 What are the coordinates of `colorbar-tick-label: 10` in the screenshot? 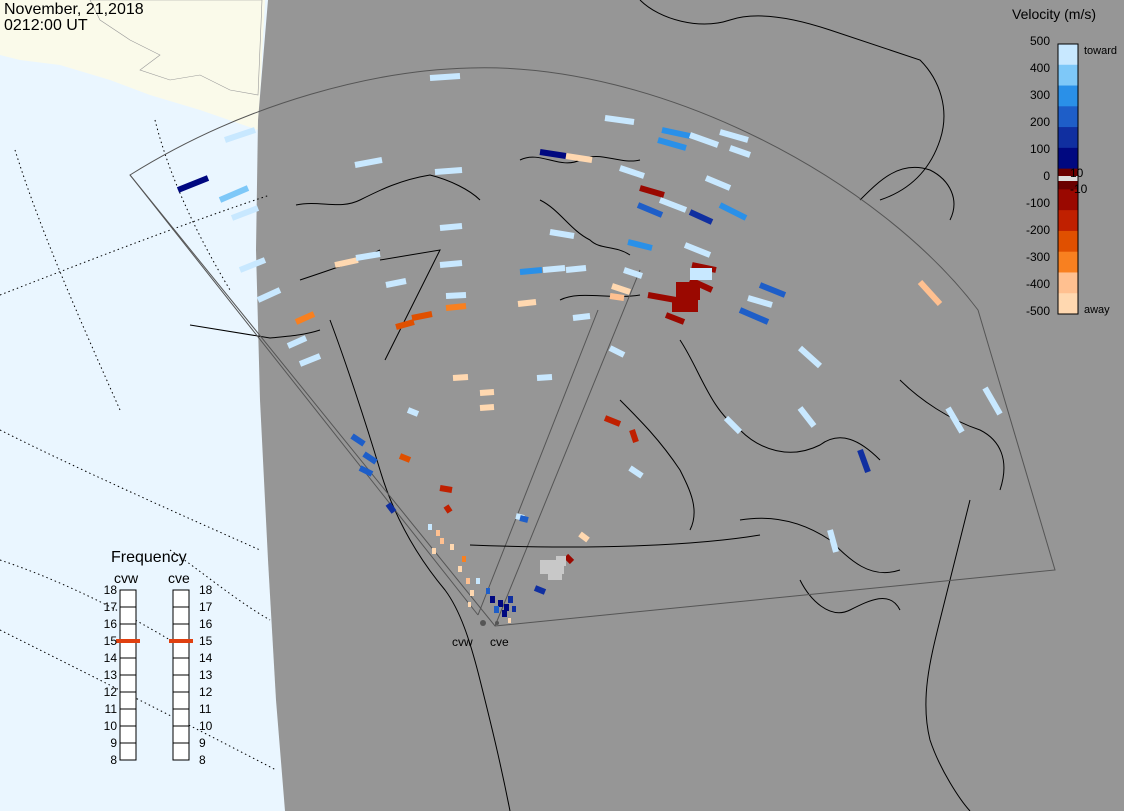 It's located at (1077, 173).